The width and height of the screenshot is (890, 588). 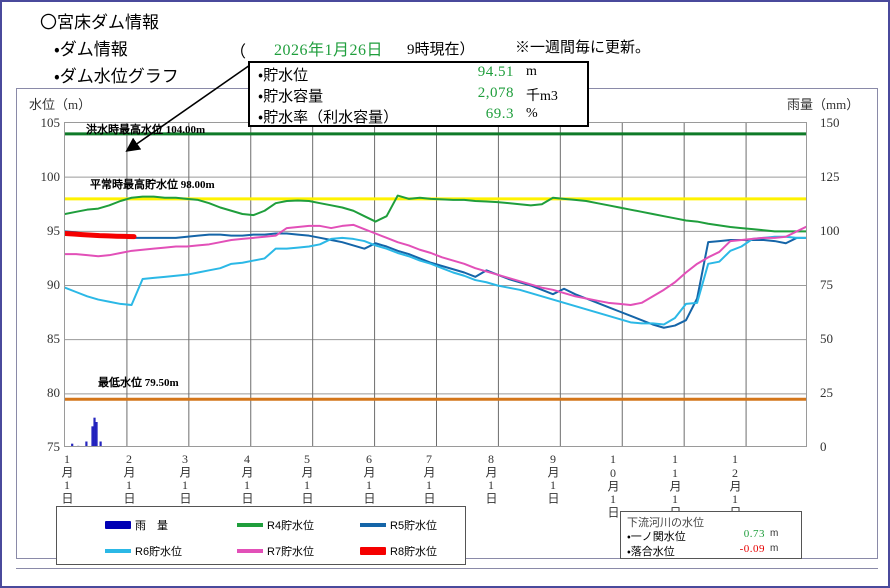 I want to click on legend-label-r5: R5貯水位, so click(x=414, y=526).